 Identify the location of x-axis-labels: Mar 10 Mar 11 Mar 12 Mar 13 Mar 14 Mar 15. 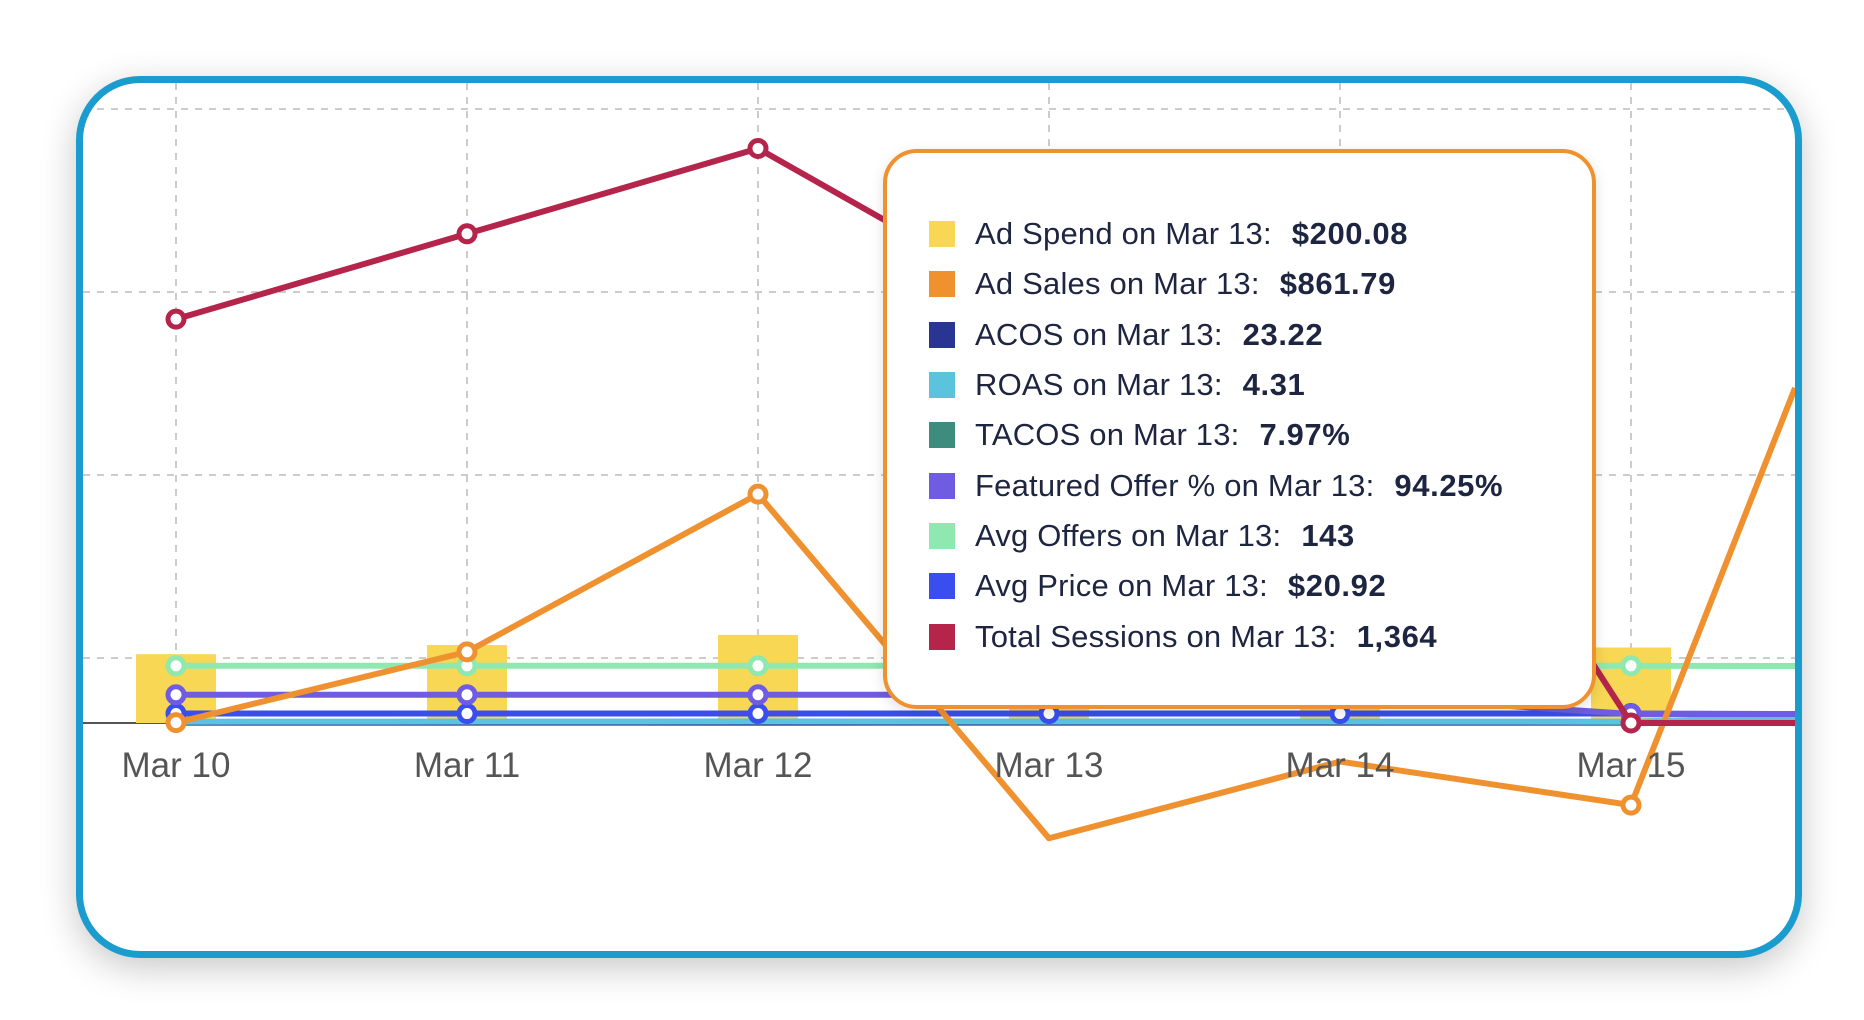
(904, 765).